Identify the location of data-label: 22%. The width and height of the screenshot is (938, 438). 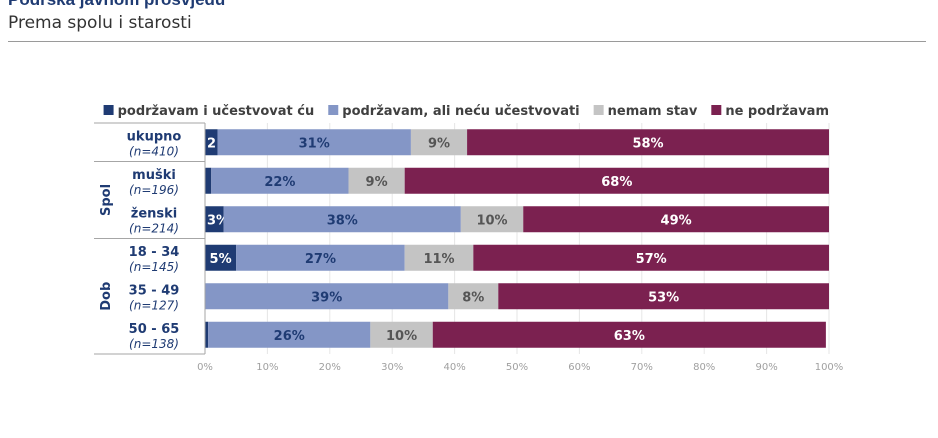
(279, 182).